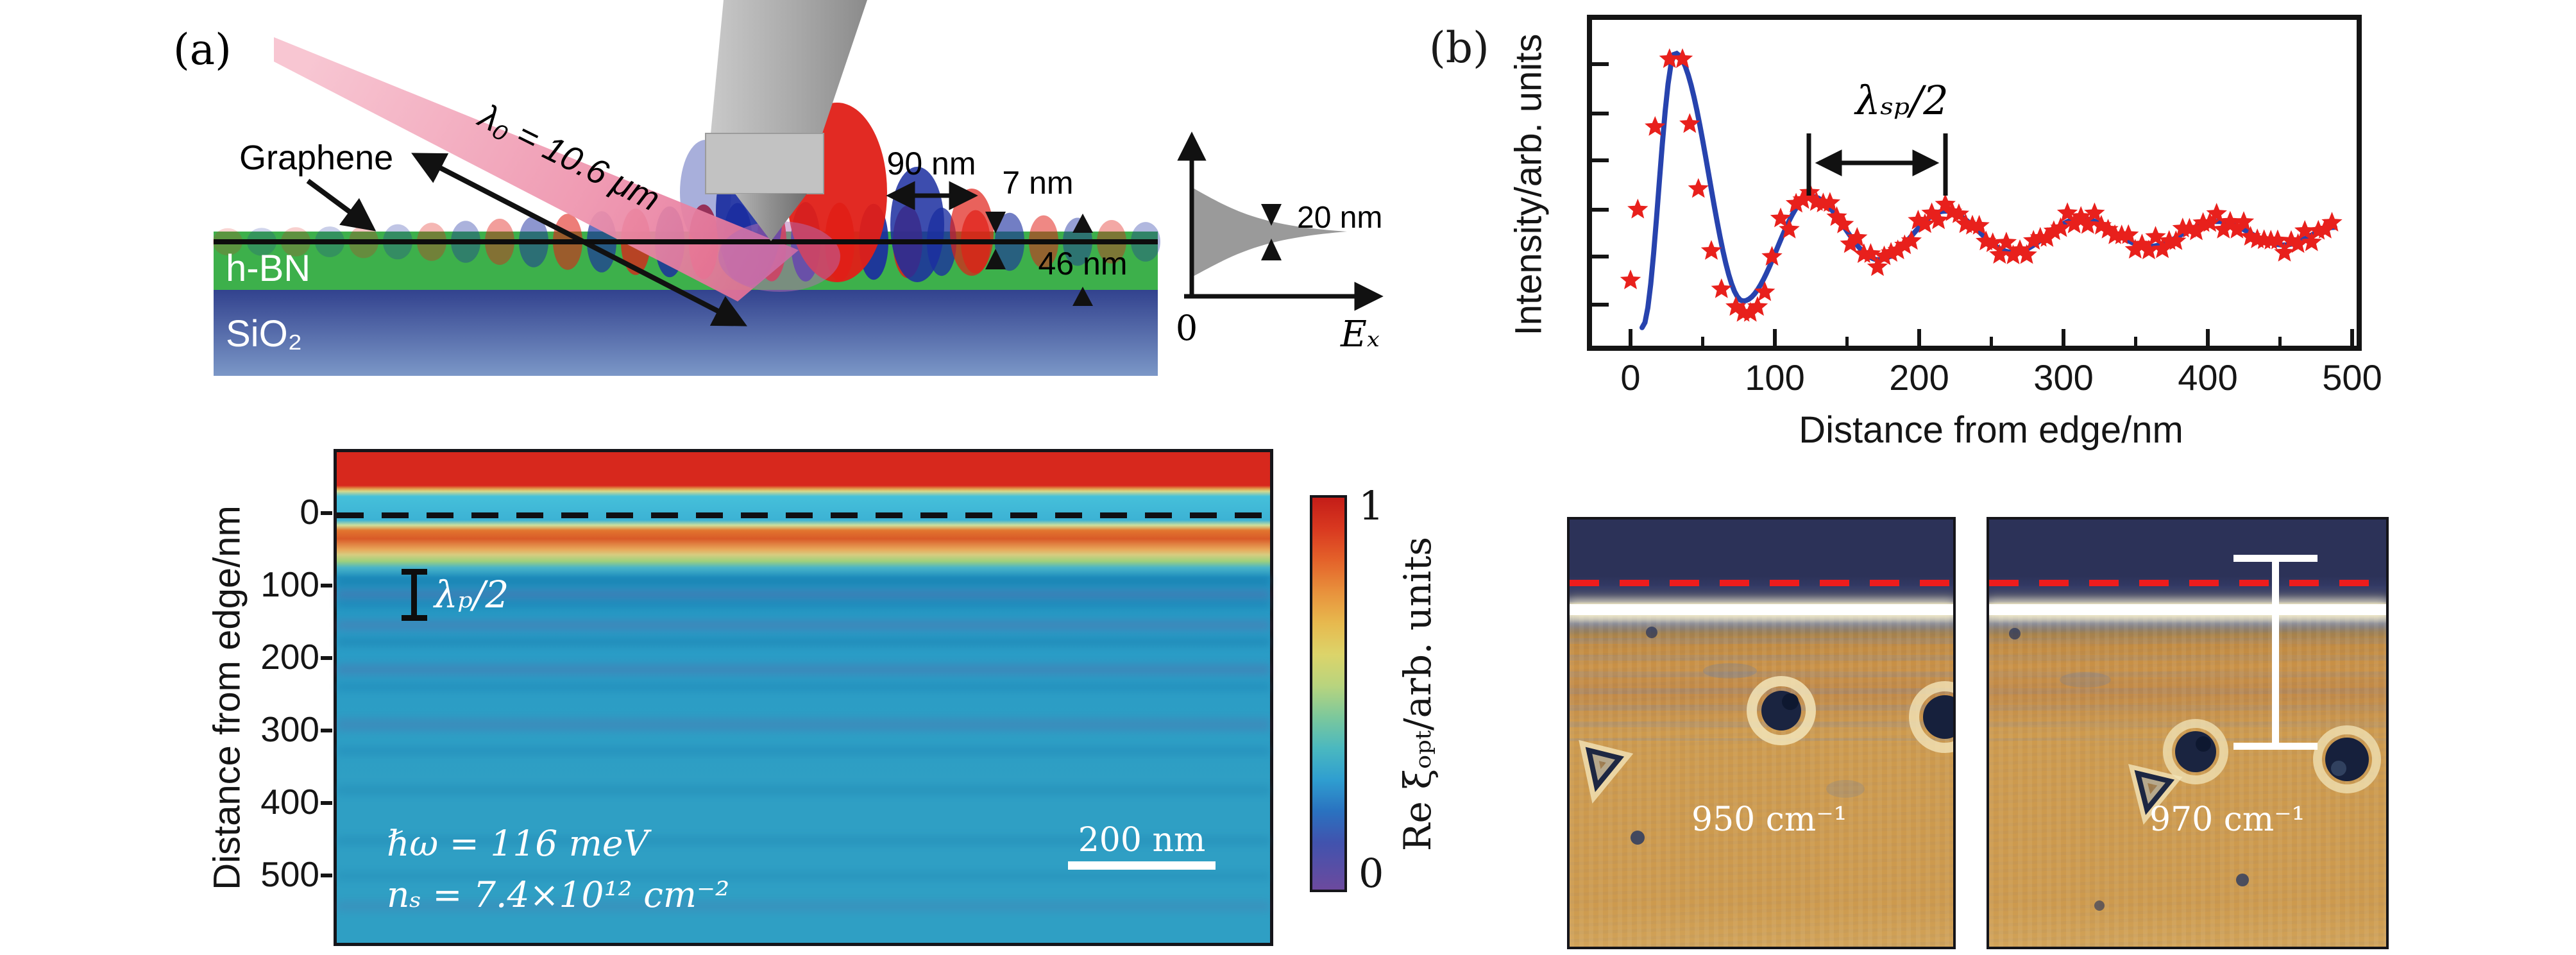 The height and width of the screenshot is (955, 2576). I want to click on plot-x-axis-title: Distance from edge/nm, so click(1991, 430).